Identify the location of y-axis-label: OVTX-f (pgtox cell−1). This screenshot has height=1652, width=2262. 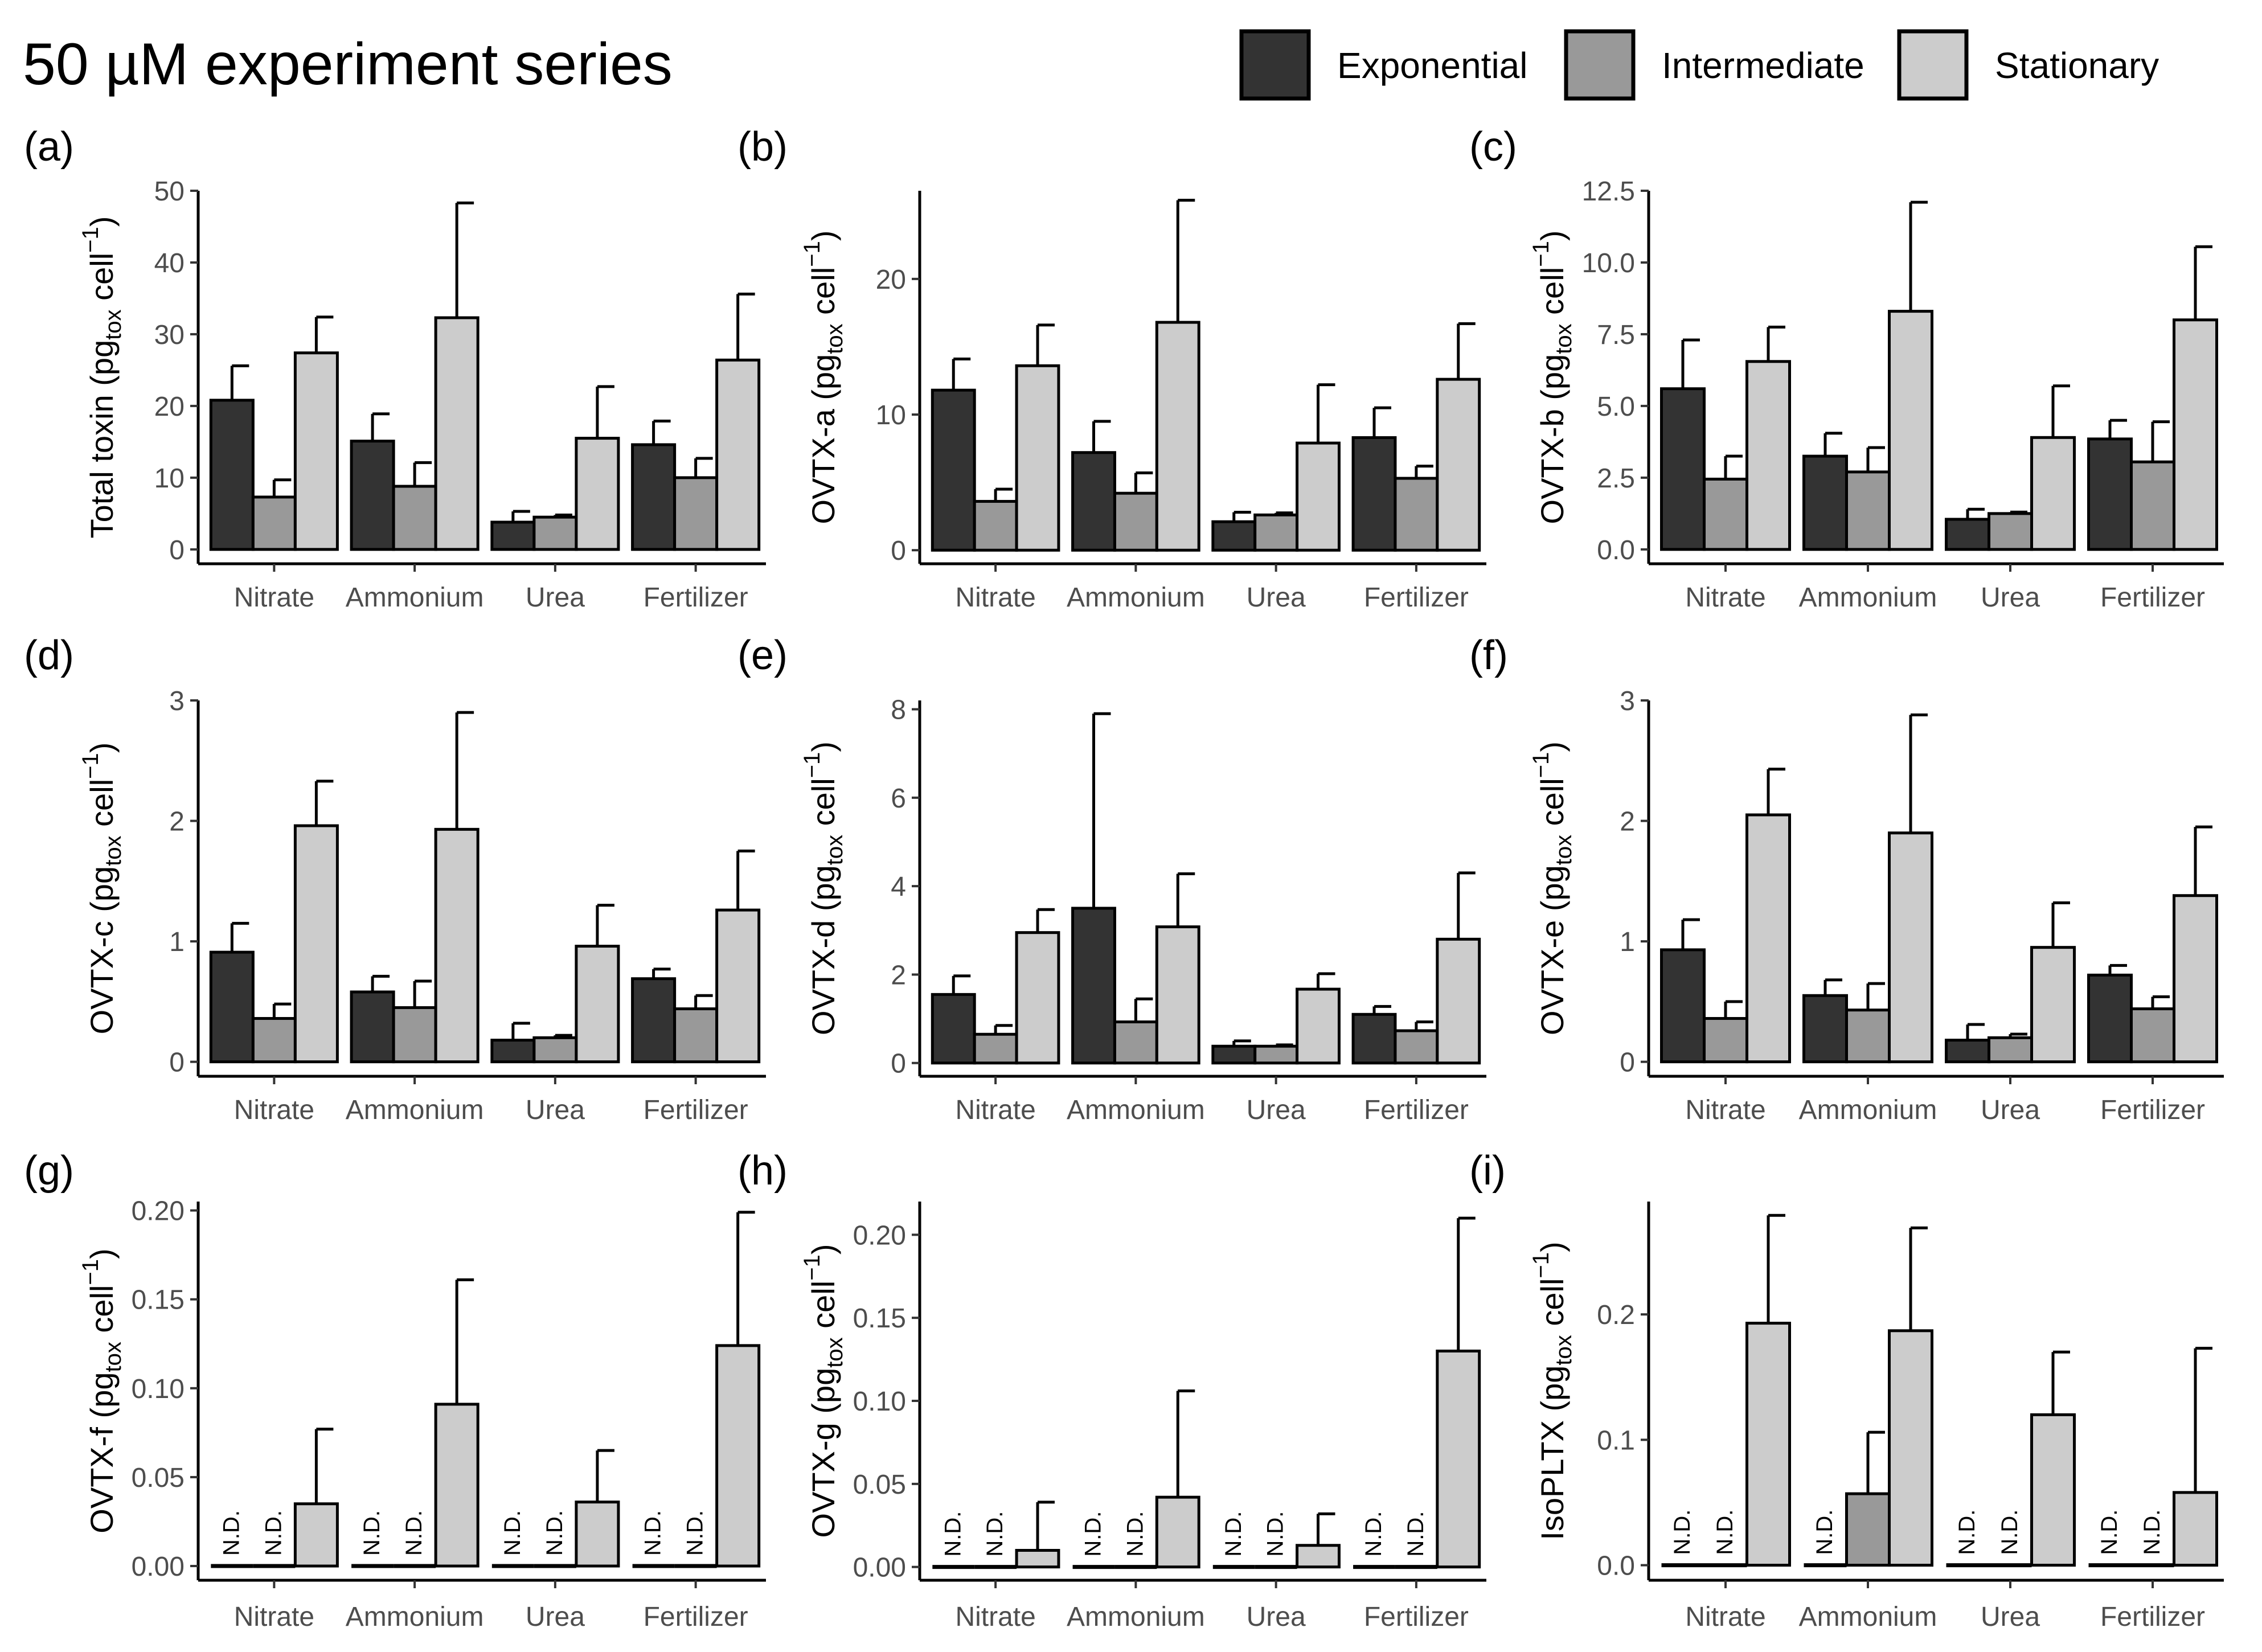
(102, 1390).